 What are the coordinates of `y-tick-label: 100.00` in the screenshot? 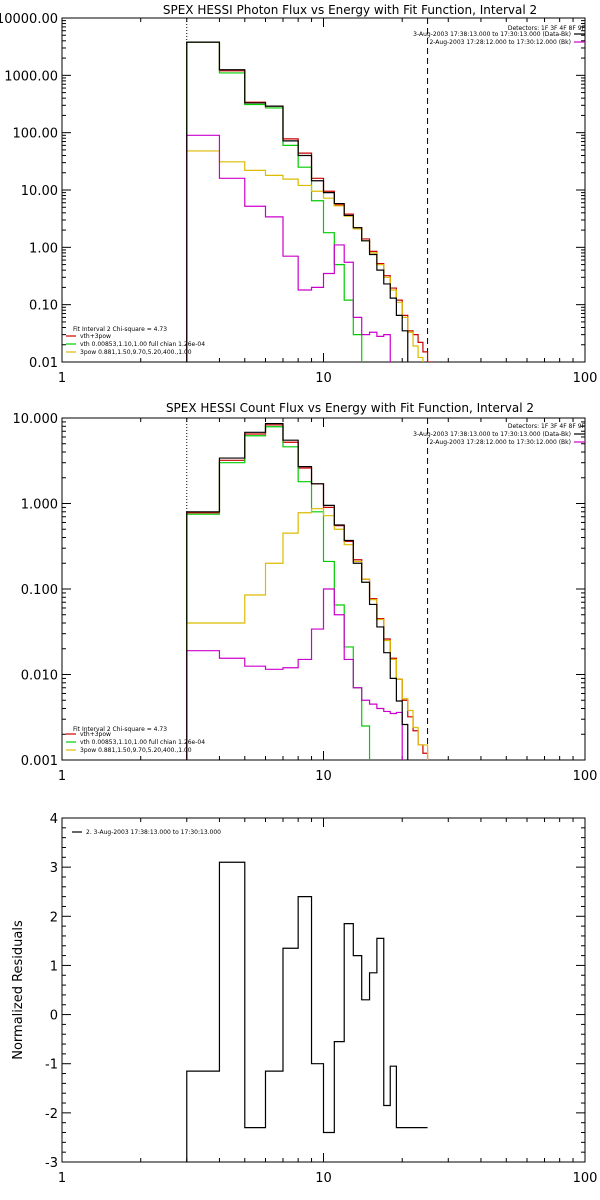 It's located at (36, 134).